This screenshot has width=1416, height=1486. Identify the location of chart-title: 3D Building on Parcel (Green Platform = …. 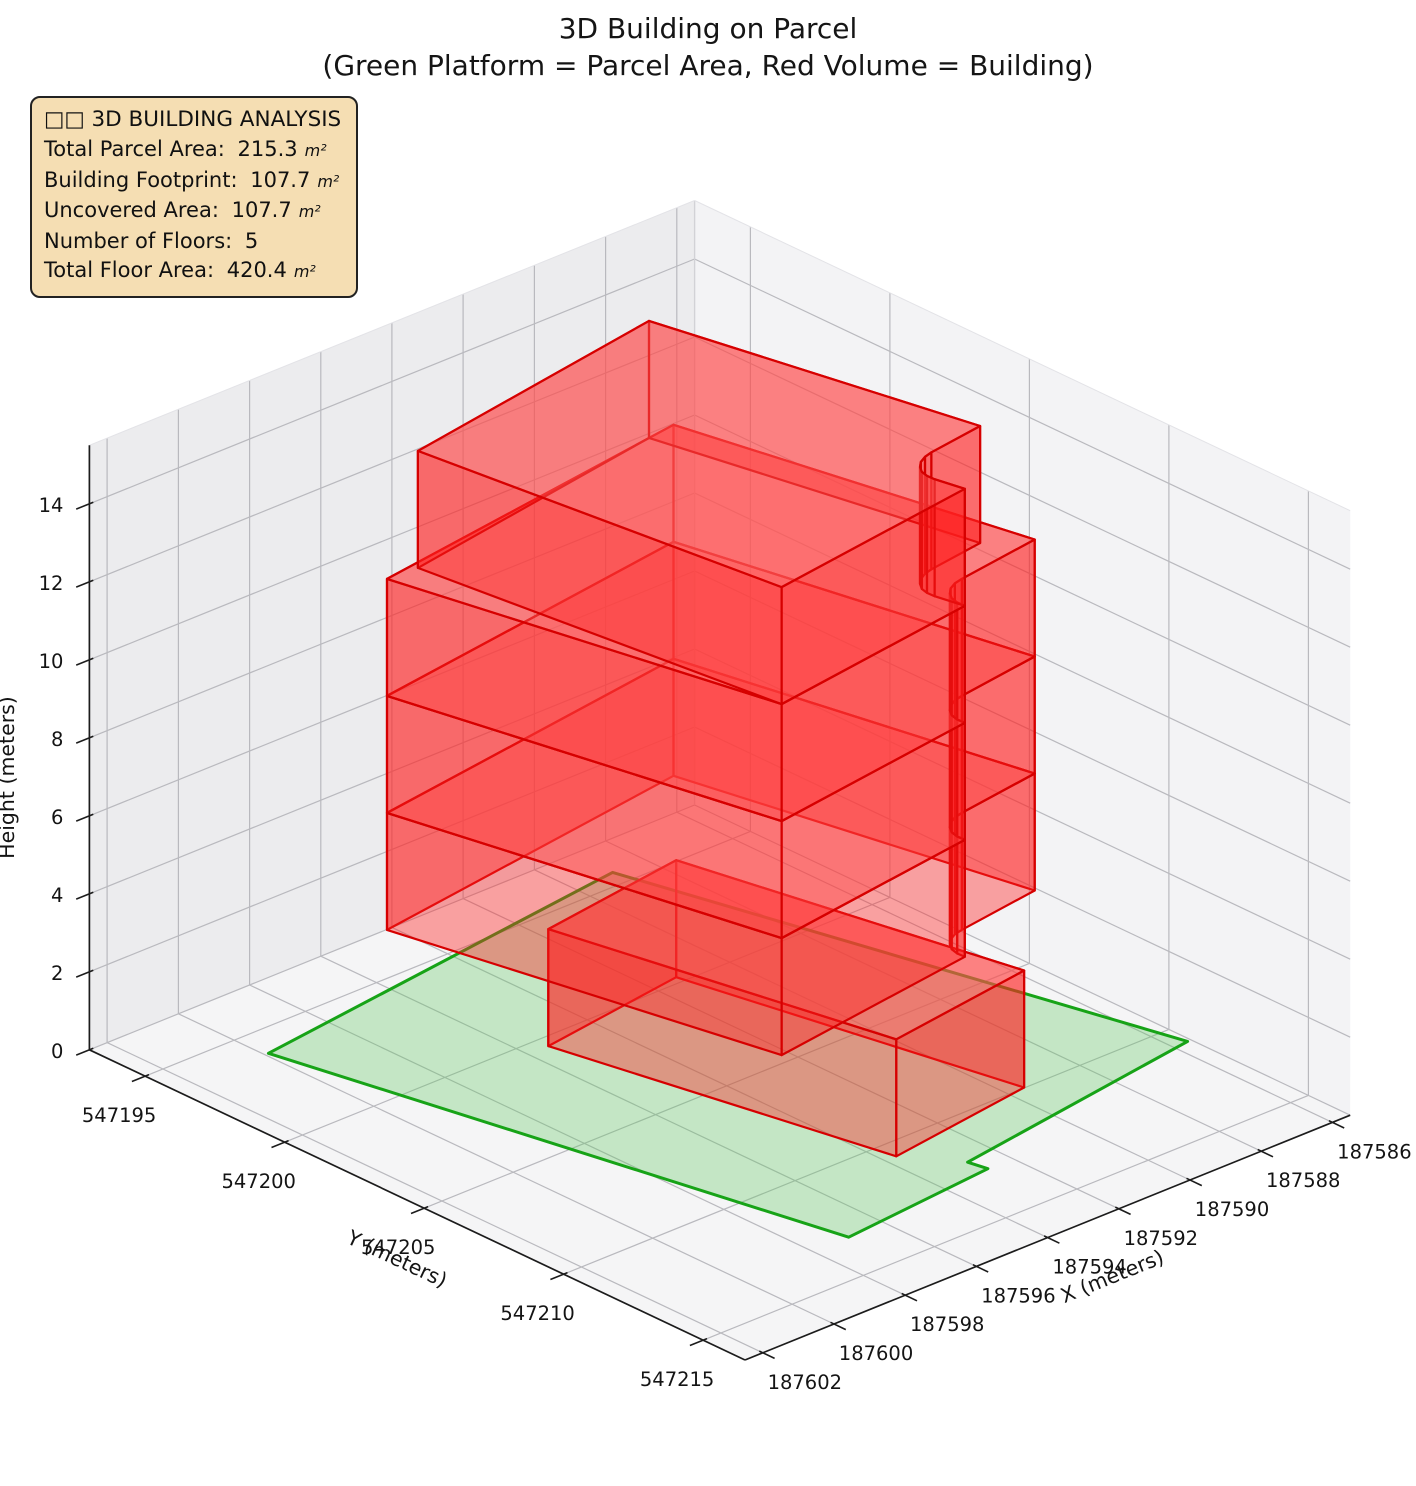
(708, 47).